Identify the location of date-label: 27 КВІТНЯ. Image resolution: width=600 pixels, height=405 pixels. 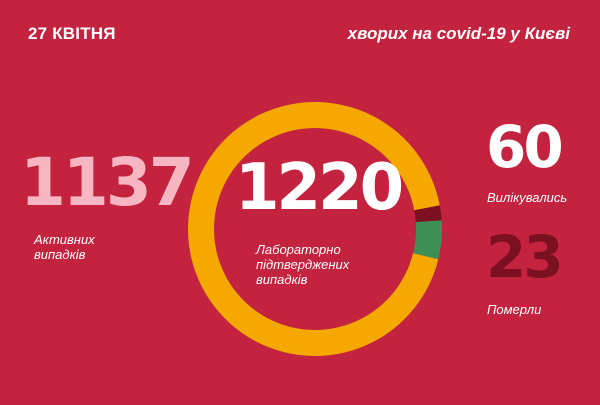
(72, 33).